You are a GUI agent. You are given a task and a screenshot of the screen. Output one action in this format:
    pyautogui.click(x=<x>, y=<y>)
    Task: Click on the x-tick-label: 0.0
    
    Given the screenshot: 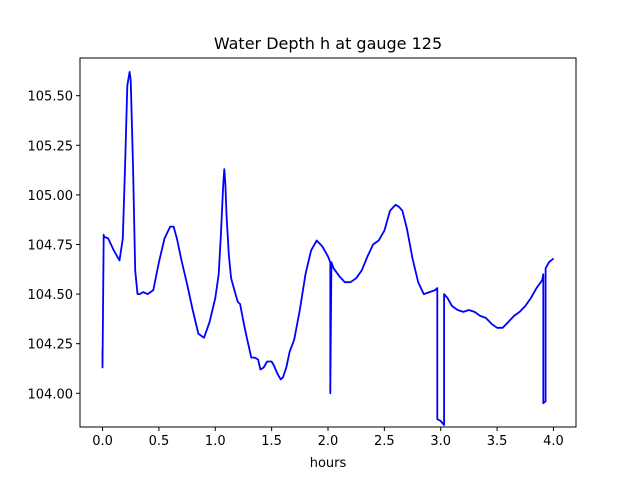 What is the action you would take?
    pyautogui.click(x=102, y=441)
    